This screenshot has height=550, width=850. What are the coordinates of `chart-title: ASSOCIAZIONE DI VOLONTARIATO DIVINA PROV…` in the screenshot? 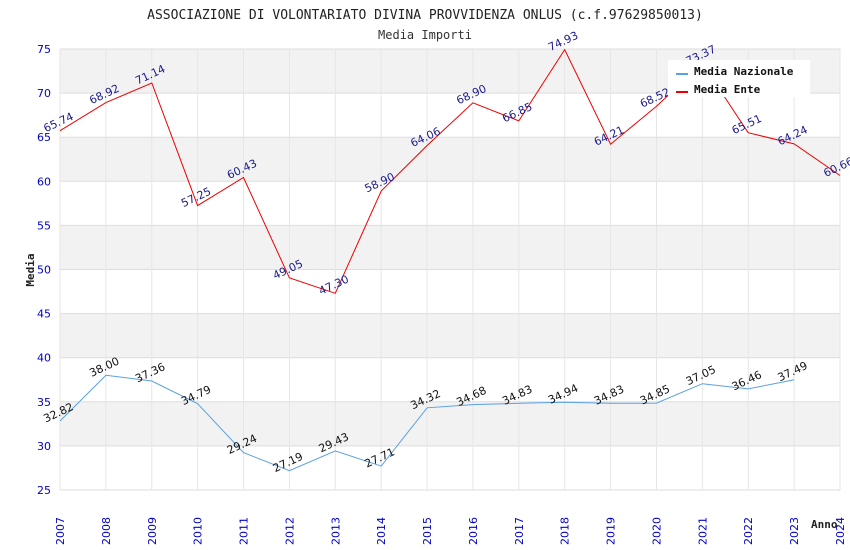 It's located at (425, 15).